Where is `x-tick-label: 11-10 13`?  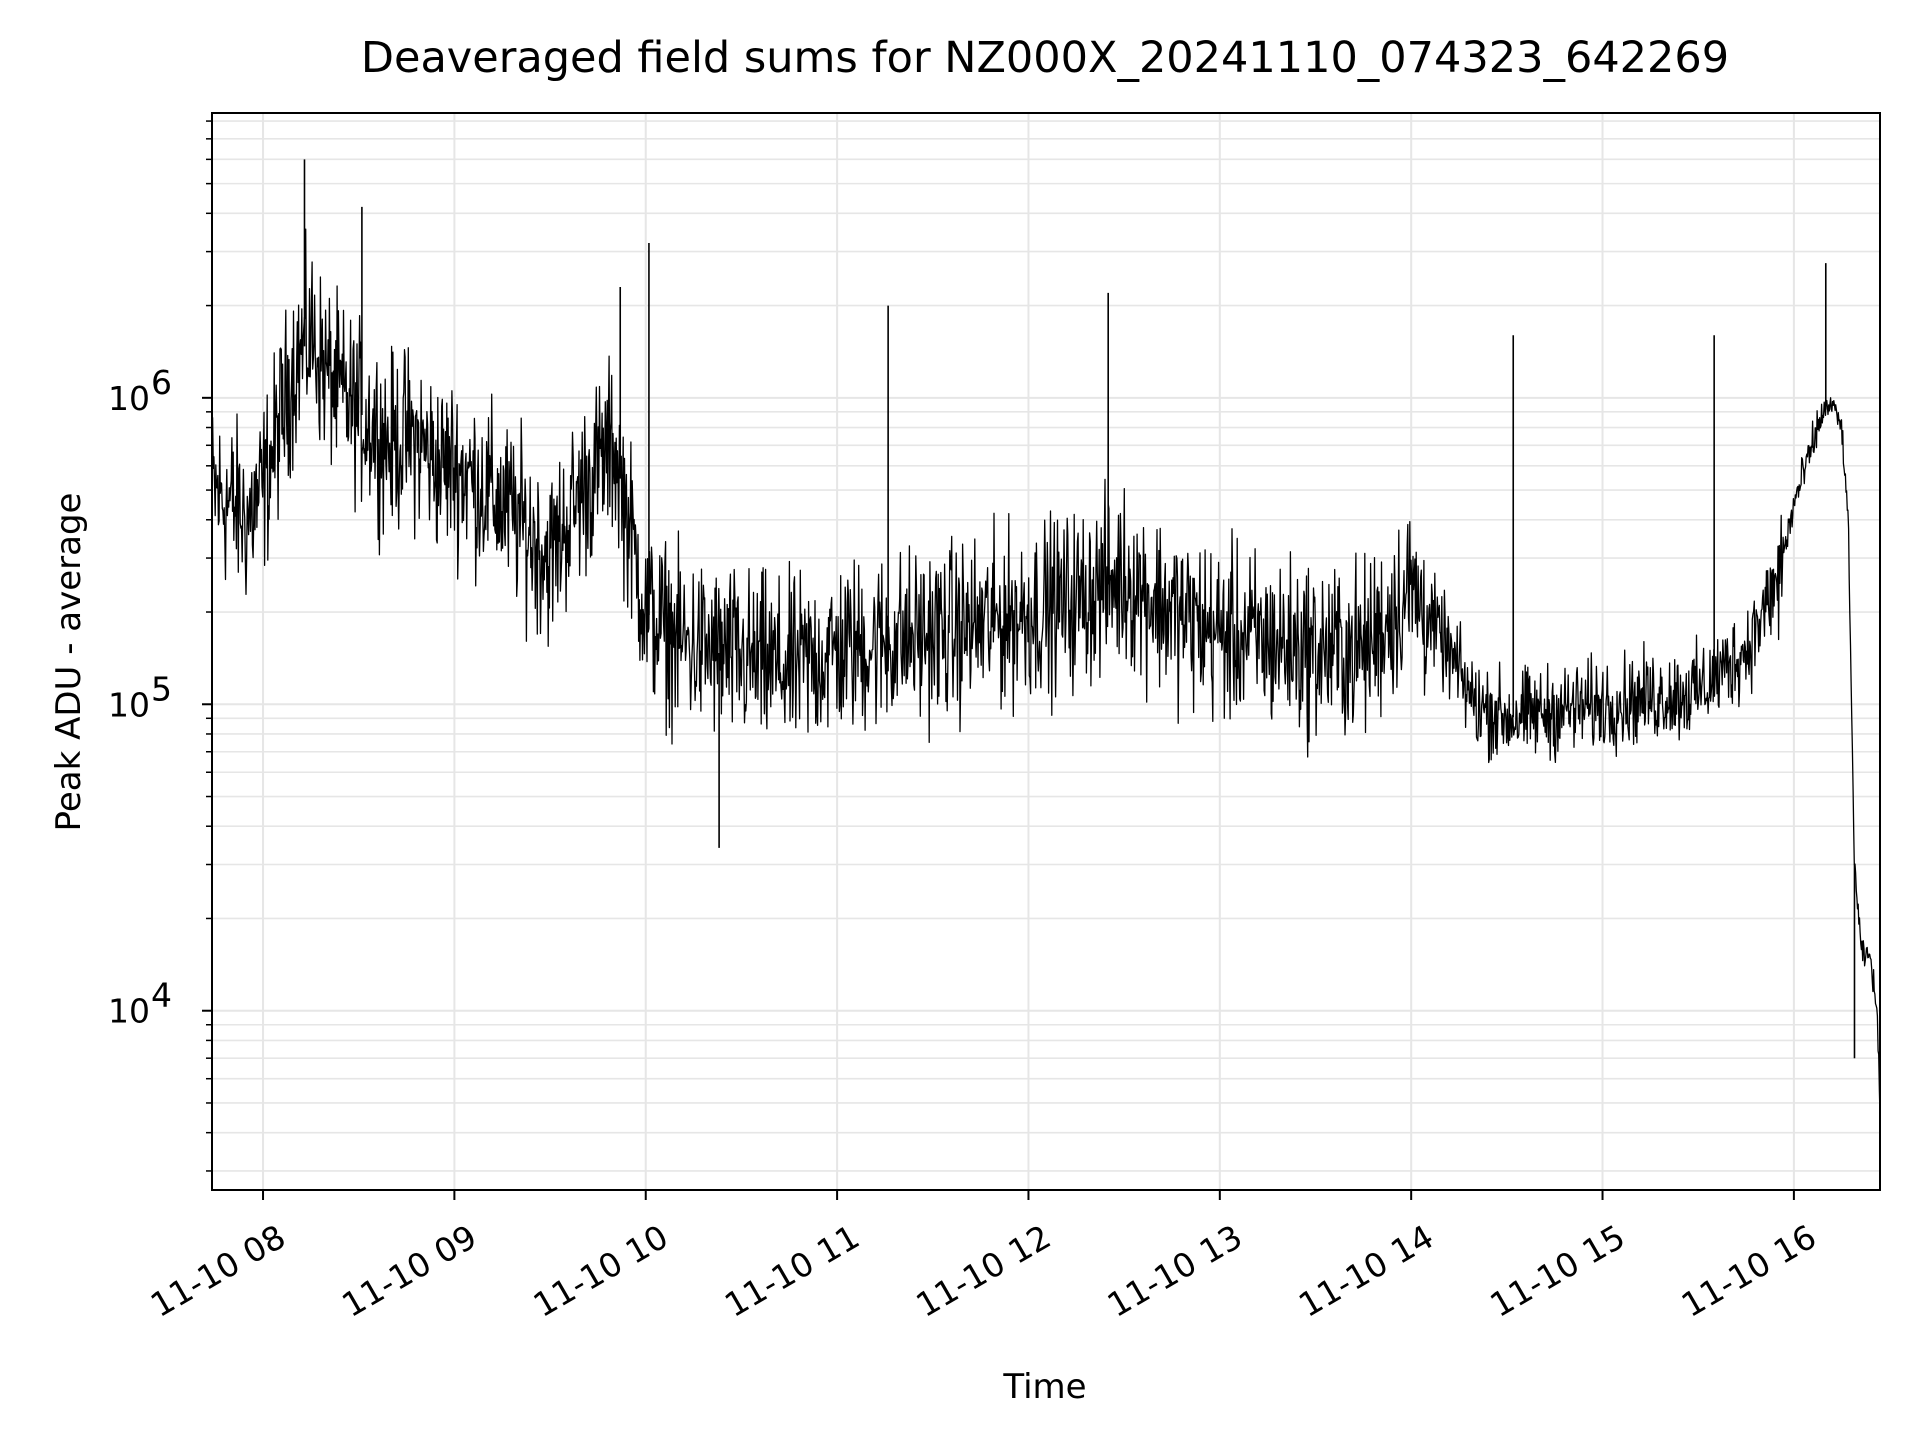
x-tick-label: 11-10 13 is located at coordinates (1175, 1271).